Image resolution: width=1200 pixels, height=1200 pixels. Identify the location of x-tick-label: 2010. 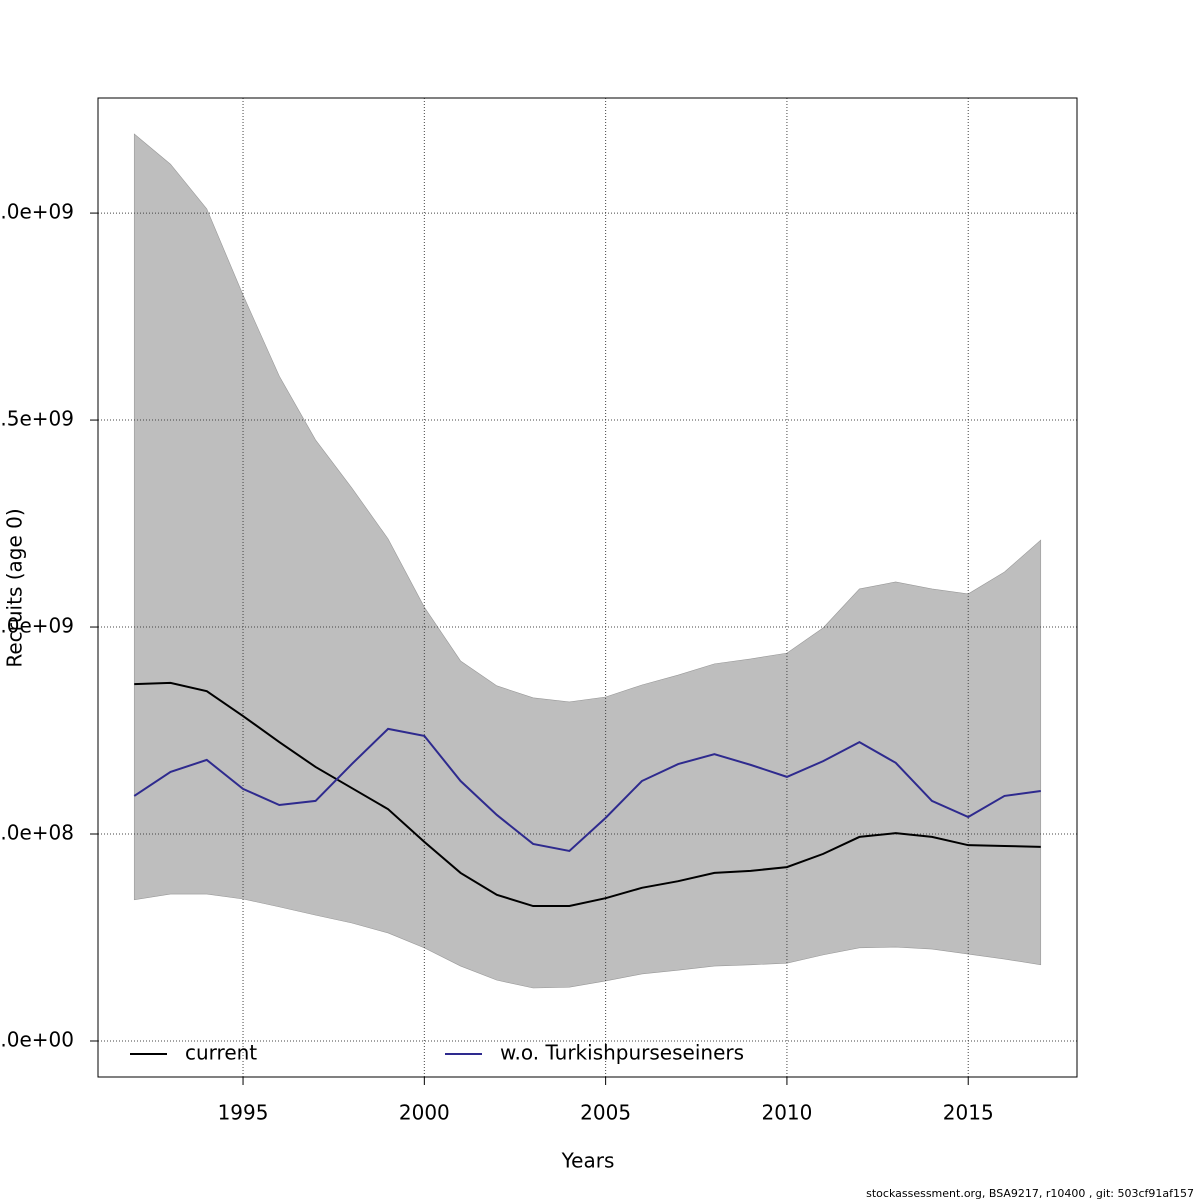
(786, 1113).